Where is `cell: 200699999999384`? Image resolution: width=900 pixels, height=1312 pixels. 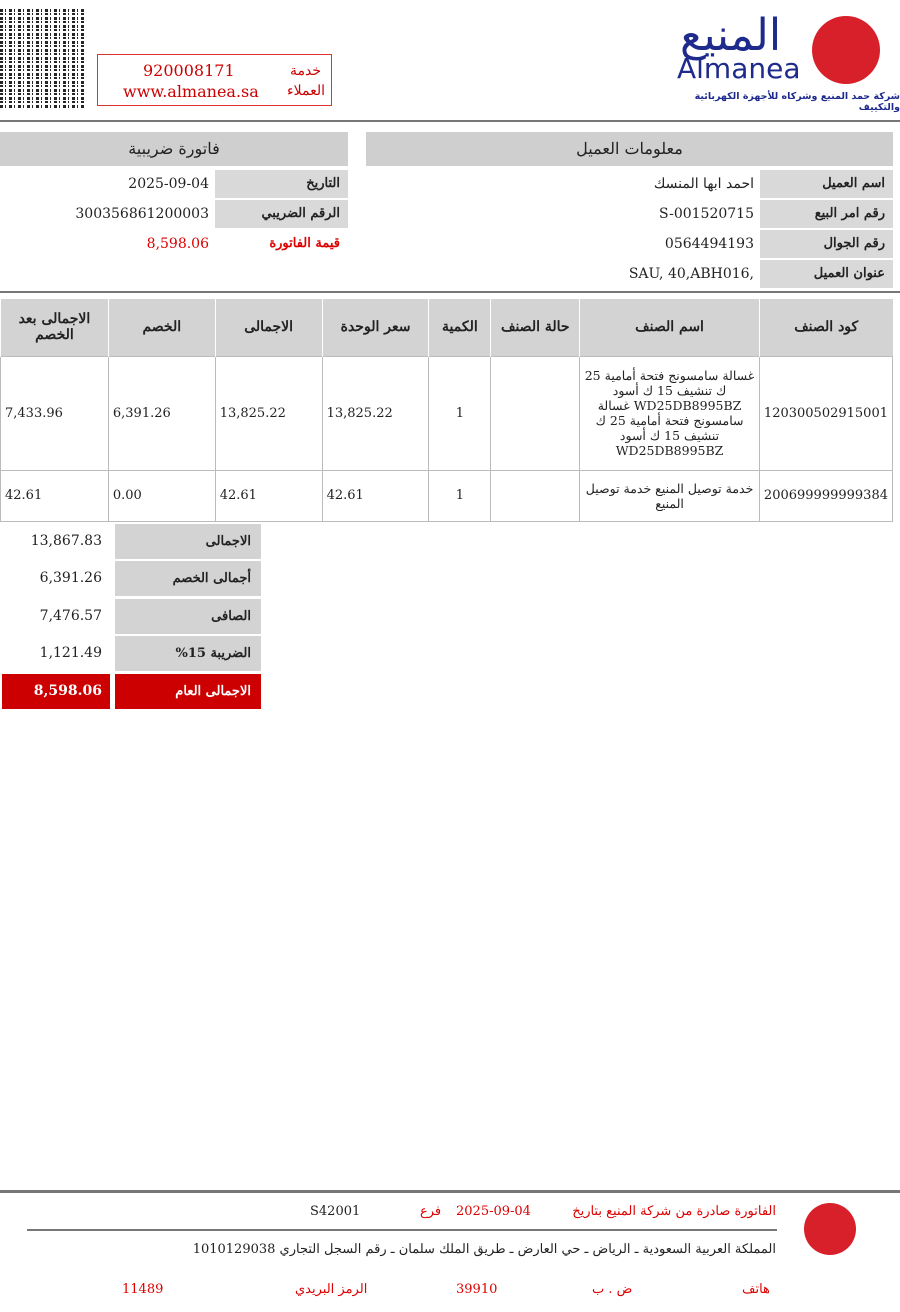
cell: 200699999999384 is located at coordinates (826, 495).